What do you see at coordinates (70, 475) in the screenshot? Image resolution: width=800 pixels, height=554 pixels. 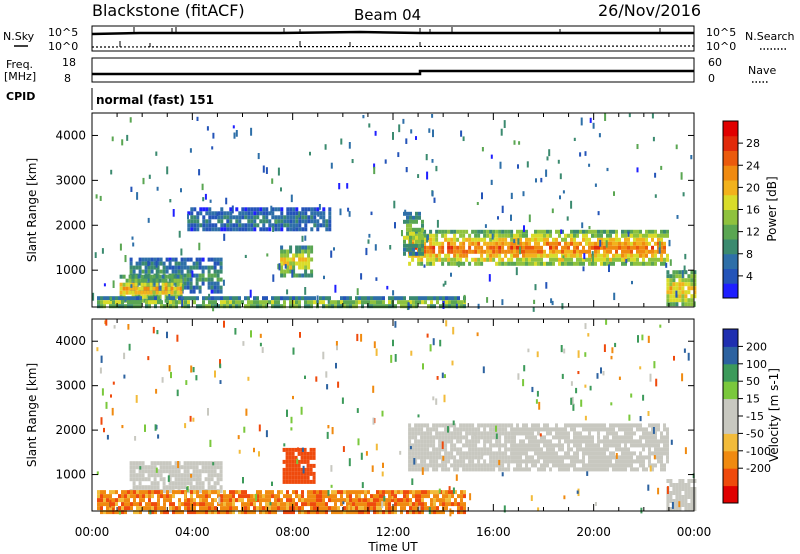 I see `y-tick-label: 1000` at bounding box center [70, 475].